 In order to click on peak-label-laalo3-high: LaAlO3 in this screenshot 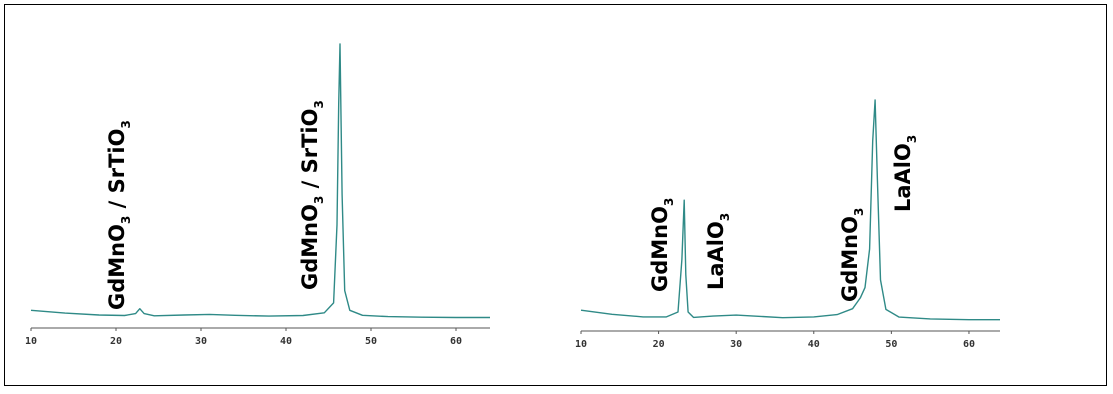, I will do `click(905, 173)`.